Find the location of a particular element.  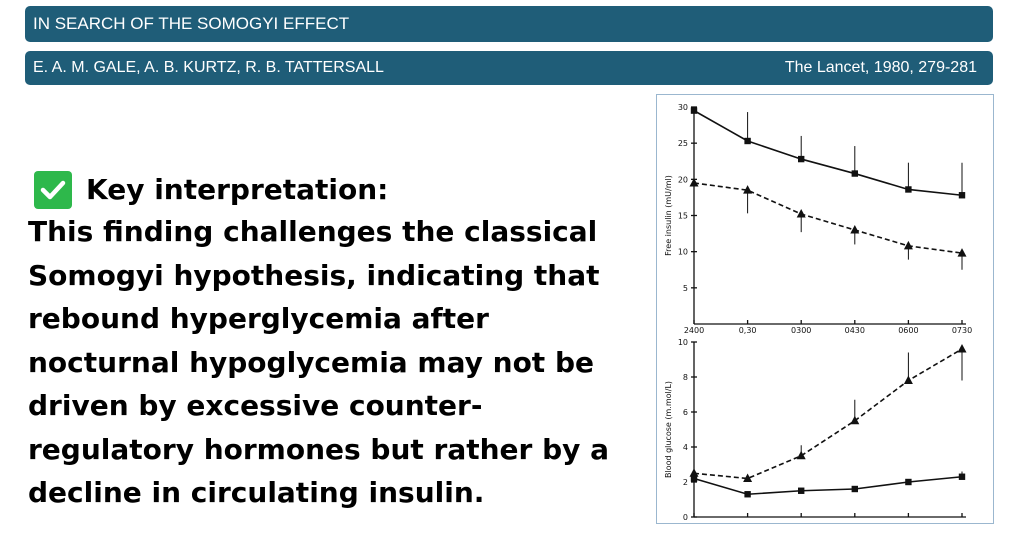

x-tick-label: 0600 is located at coordinates (908, 330).